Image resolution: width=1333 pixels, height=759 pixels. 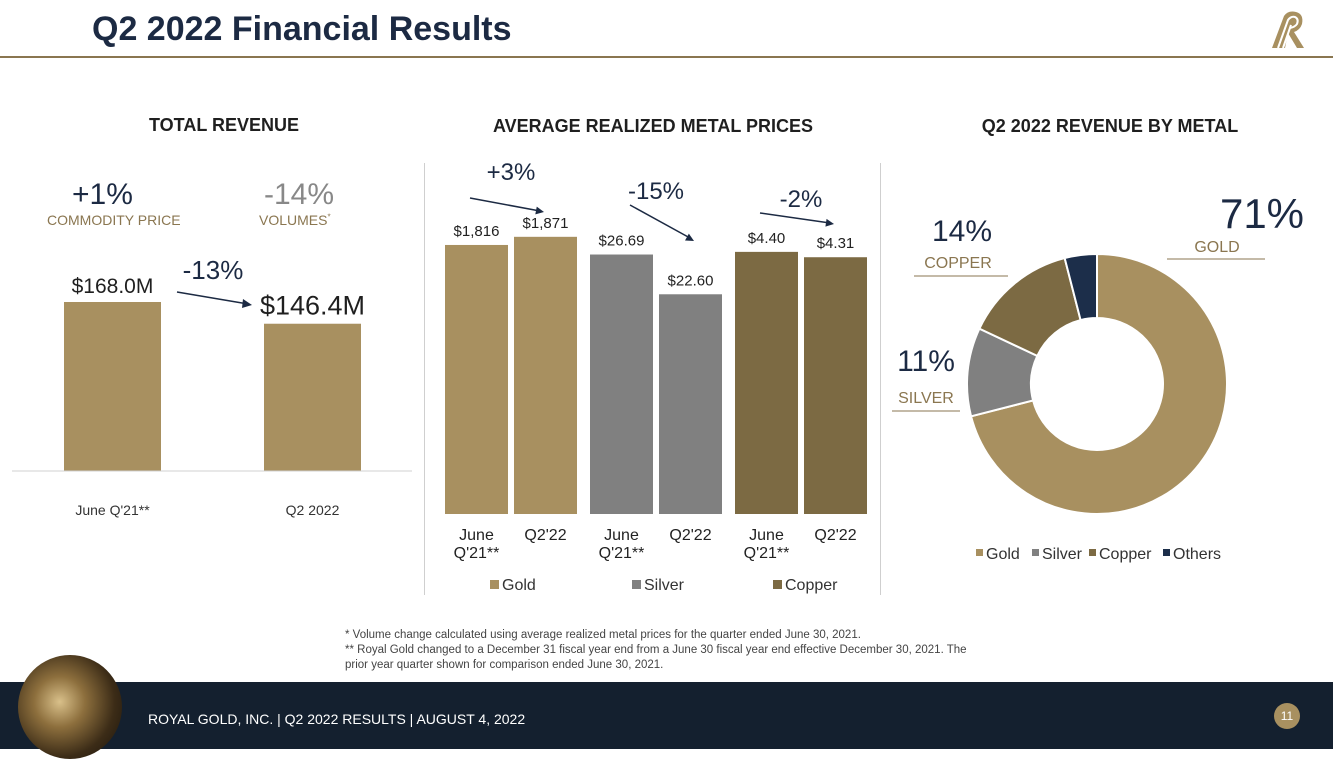 I want to click on revenue-by-metal-title: Q2 2022 REVENUE BY METAL, so click(x=1110, y=126).